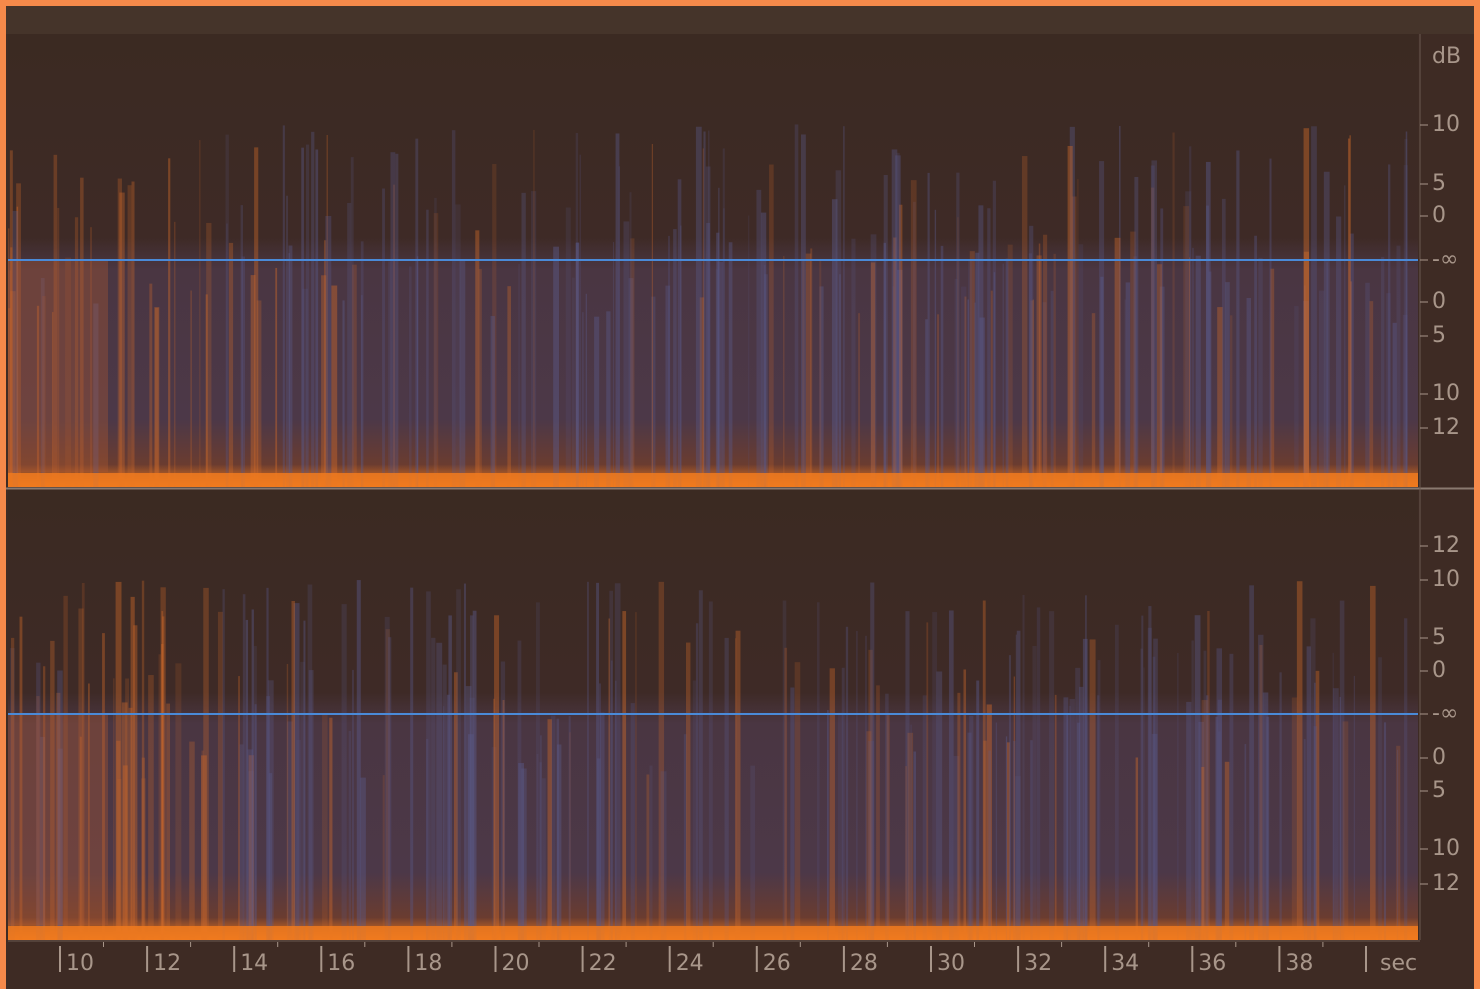 Image resolution: width=1480 pixels, height=989 pixels. What do you see at coordinates (1446, 883) in the screenshot?
I see `db-label: 12` at bounding box center [1446, 883].